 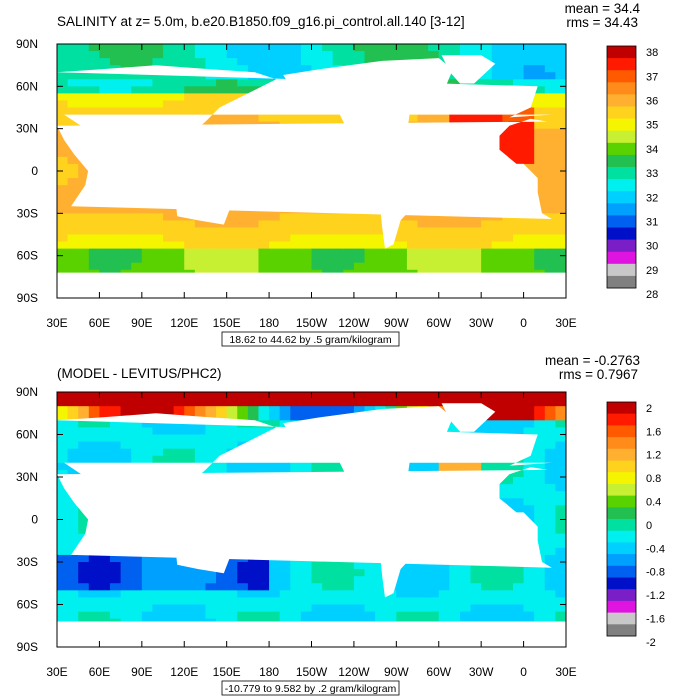 What do you see at coordinates (621, 519) in the screenshot?
I see `colorbar-frame` at bounding box center [621, 519].